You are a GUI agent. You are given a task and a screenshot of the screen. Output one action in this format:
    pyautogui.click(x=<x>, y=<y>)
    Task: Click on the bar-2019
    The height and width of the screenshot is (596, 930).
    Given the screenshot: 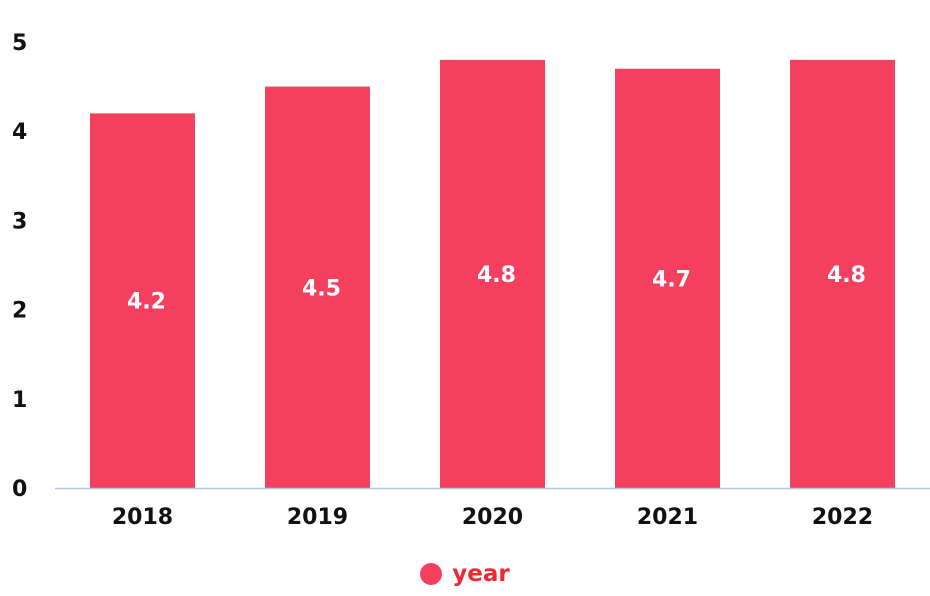 What is the action you would take?
    pyautogui.click(x=317, y=287)
    